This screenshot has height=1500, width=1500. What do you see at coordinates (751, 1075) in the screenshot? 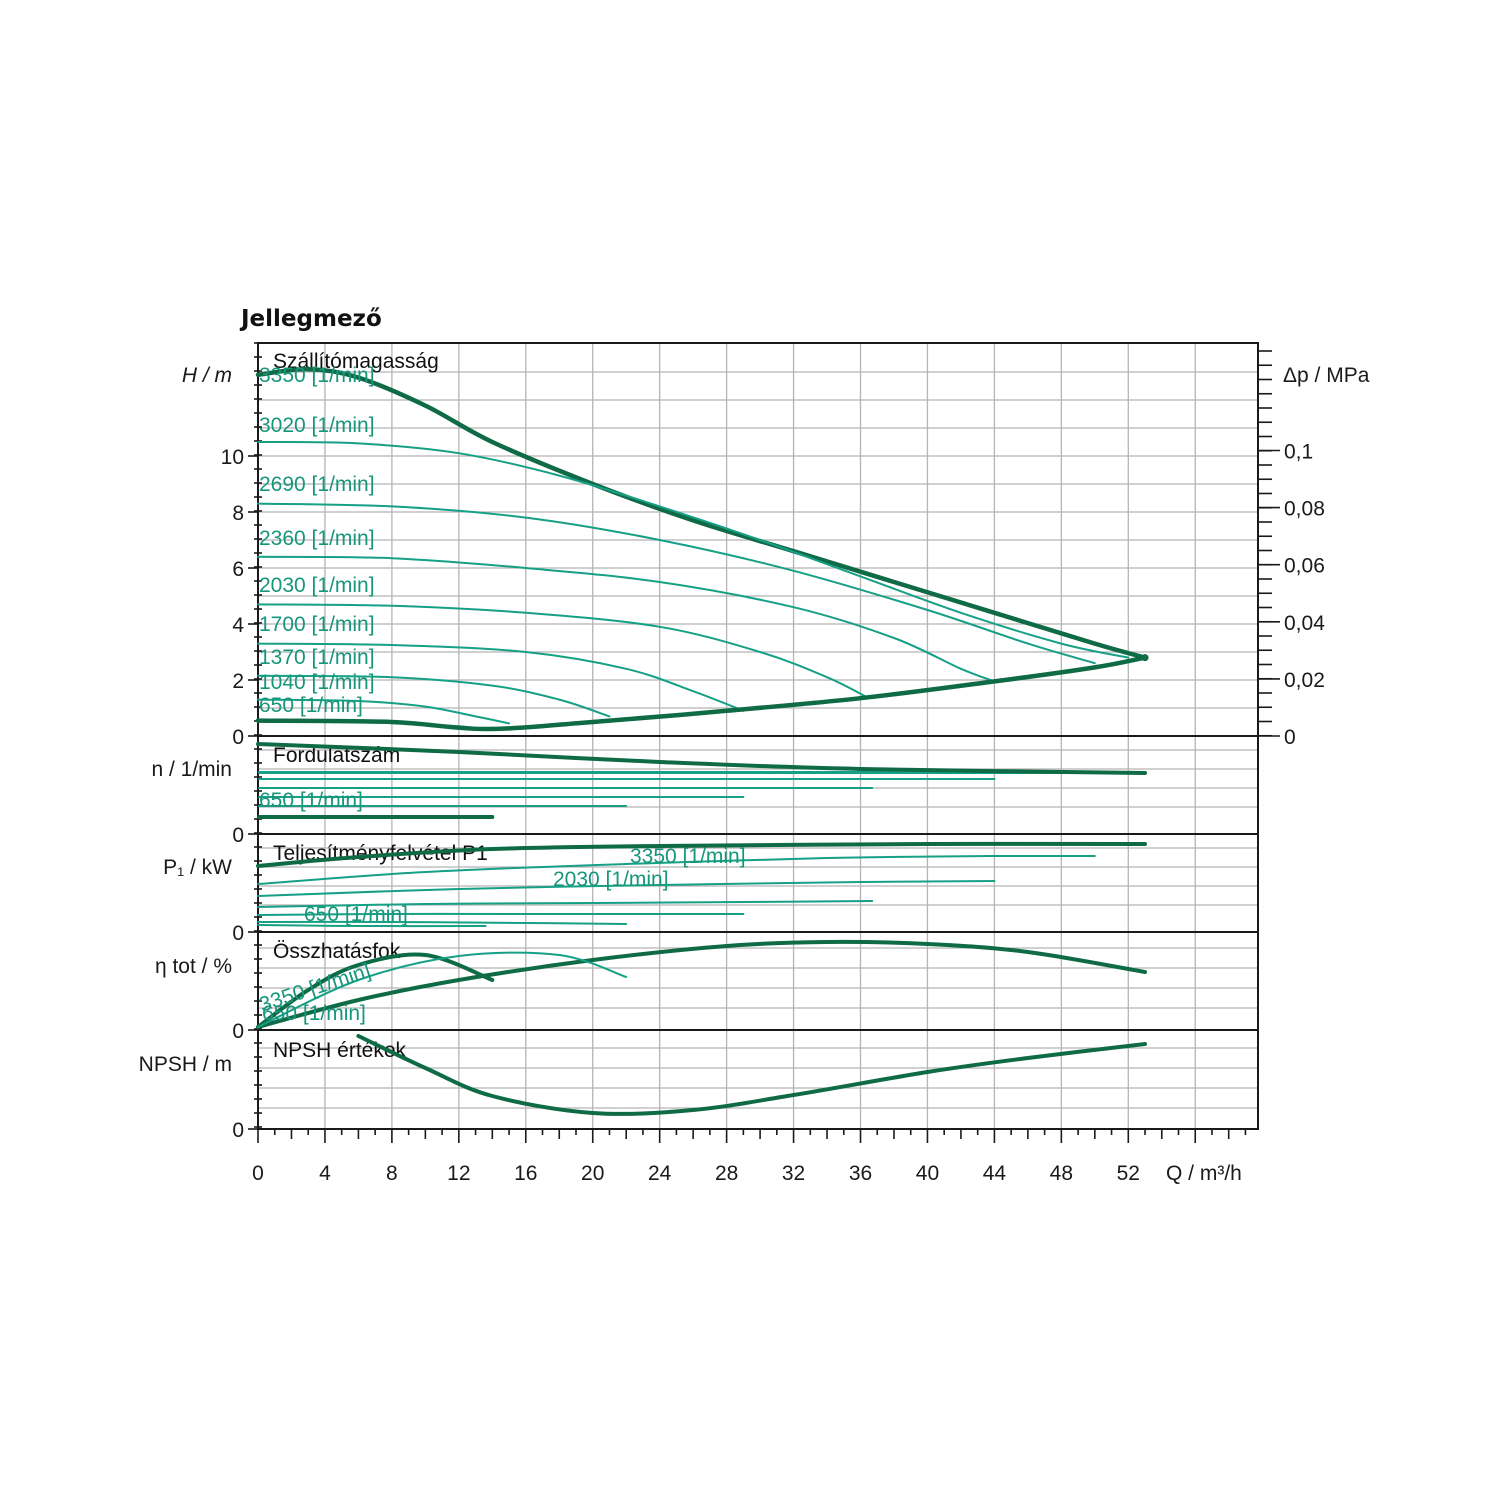
I see `npsh-curve` at bounding box center [751, 1075].